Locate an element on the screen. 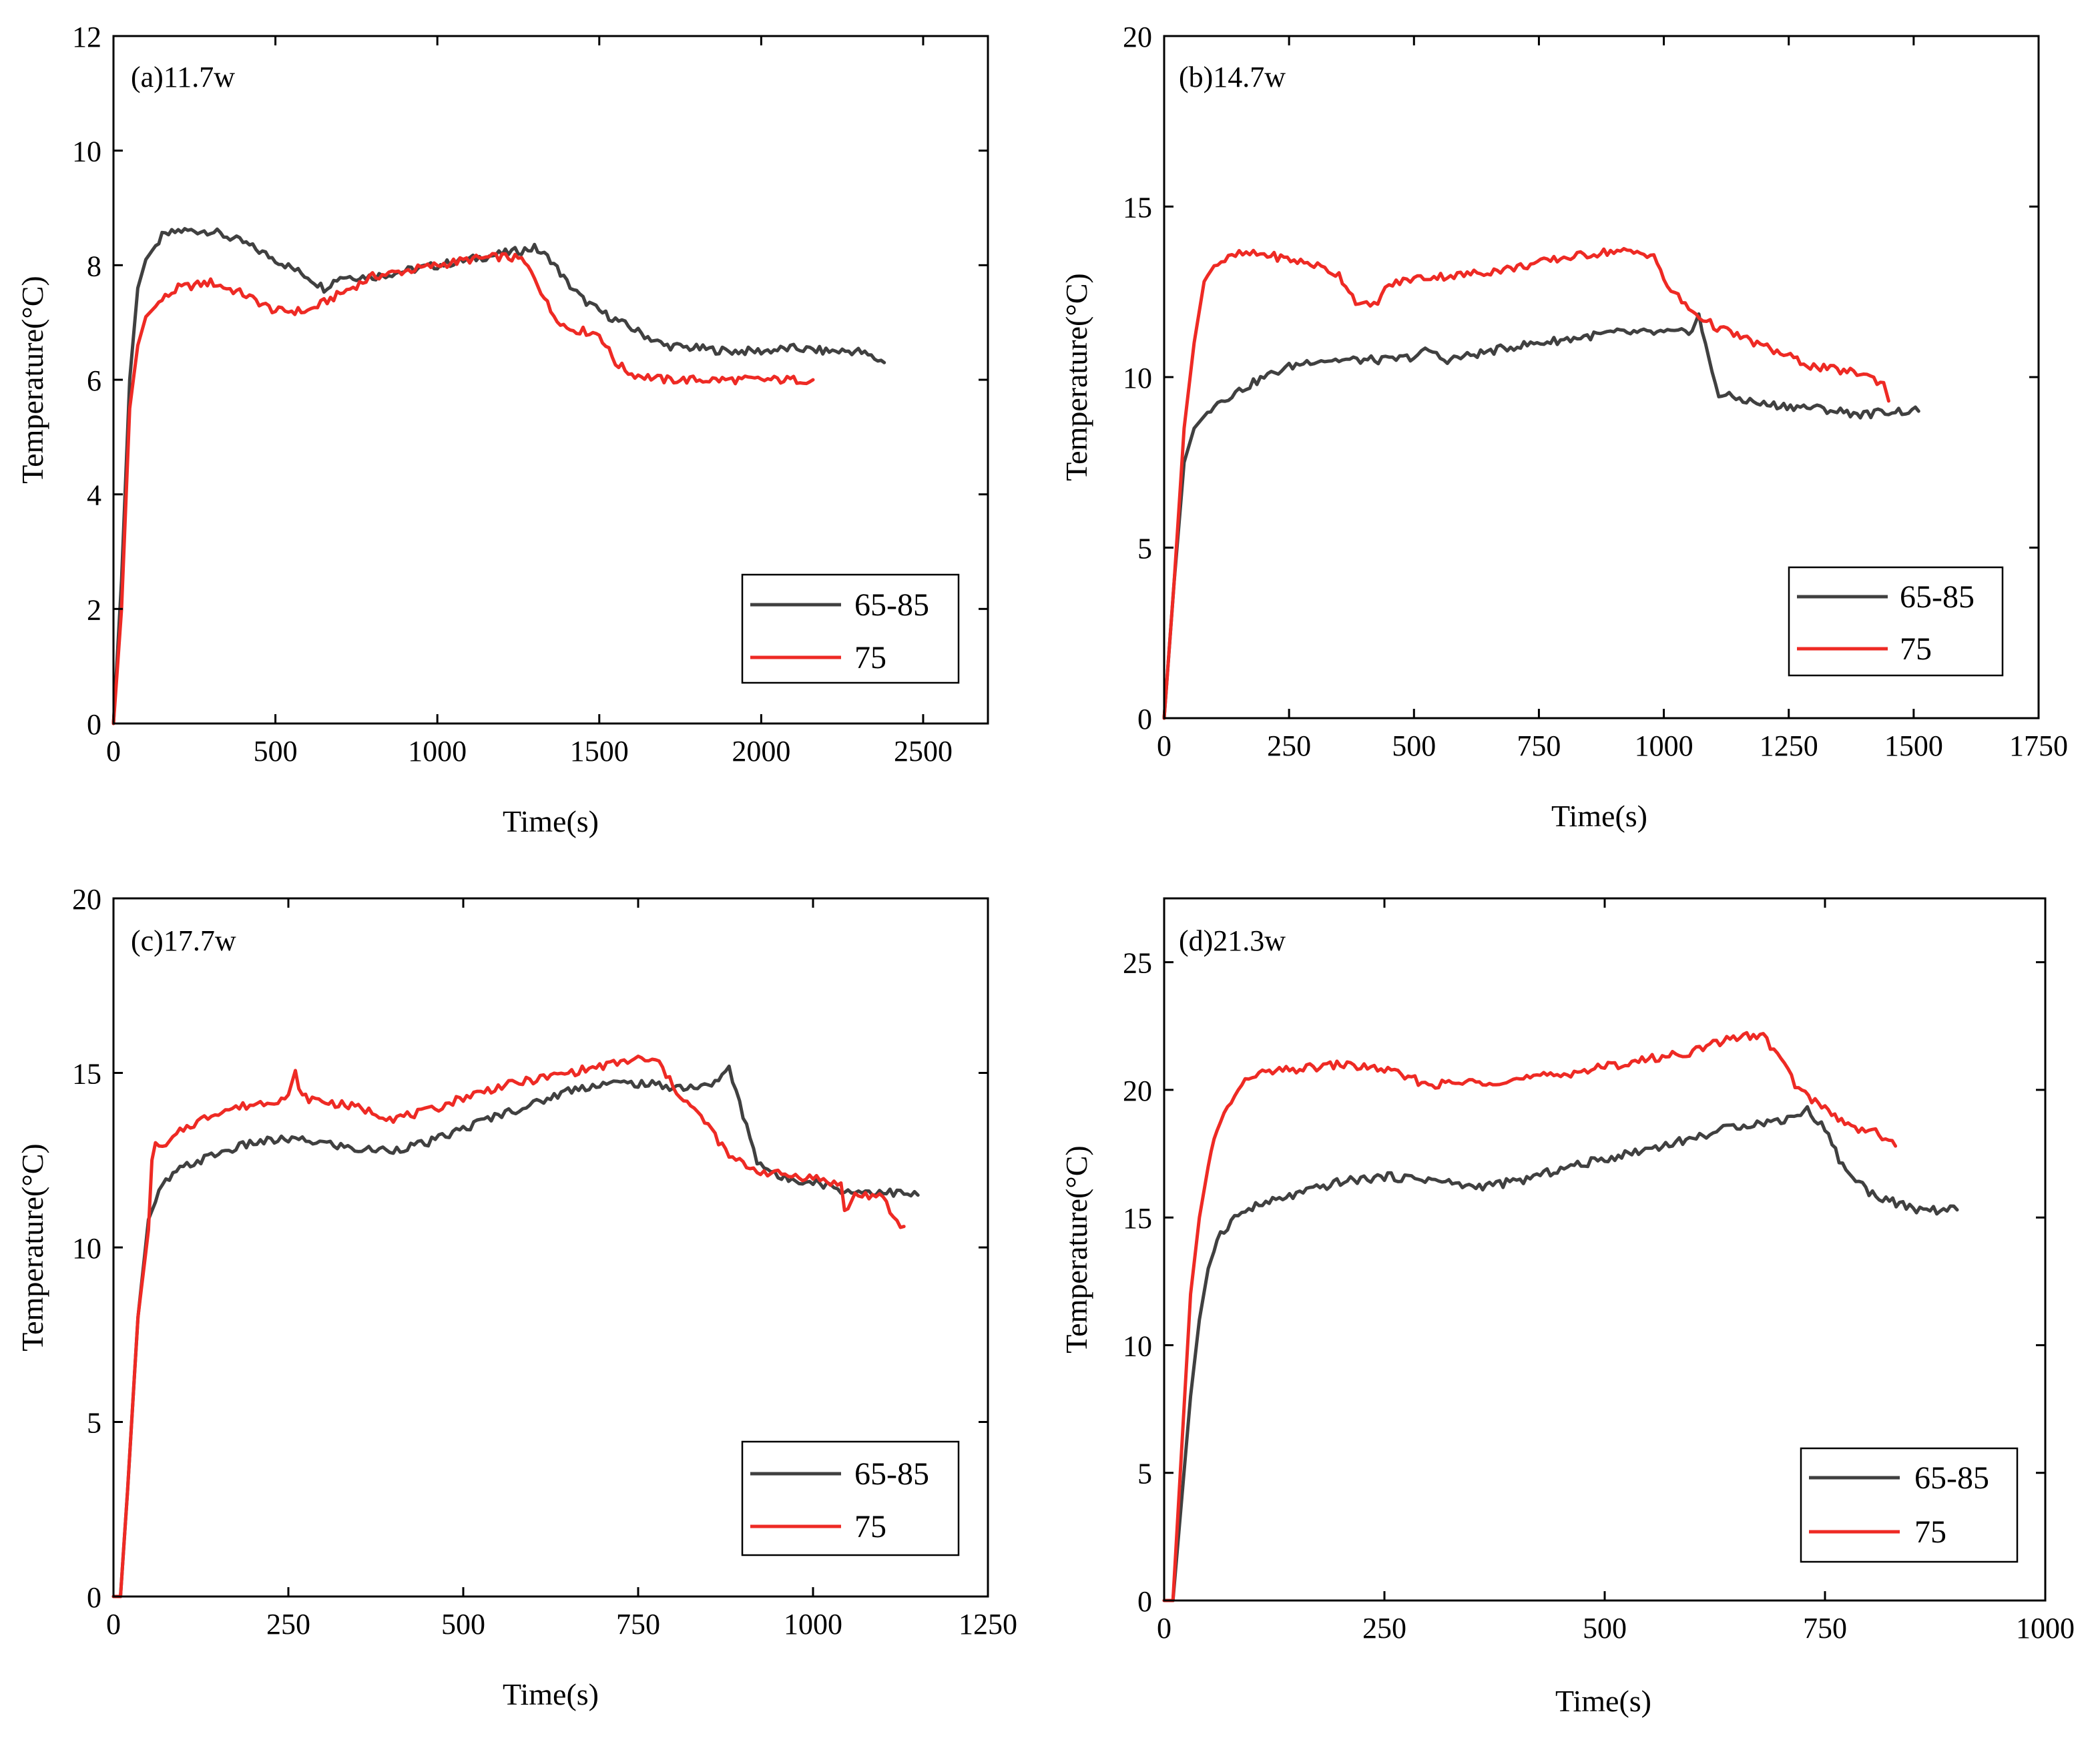 The height and width of the screenshot is (1738, 2100). x-tick-label-d: 750 is located at coordinates (1825, 1628).